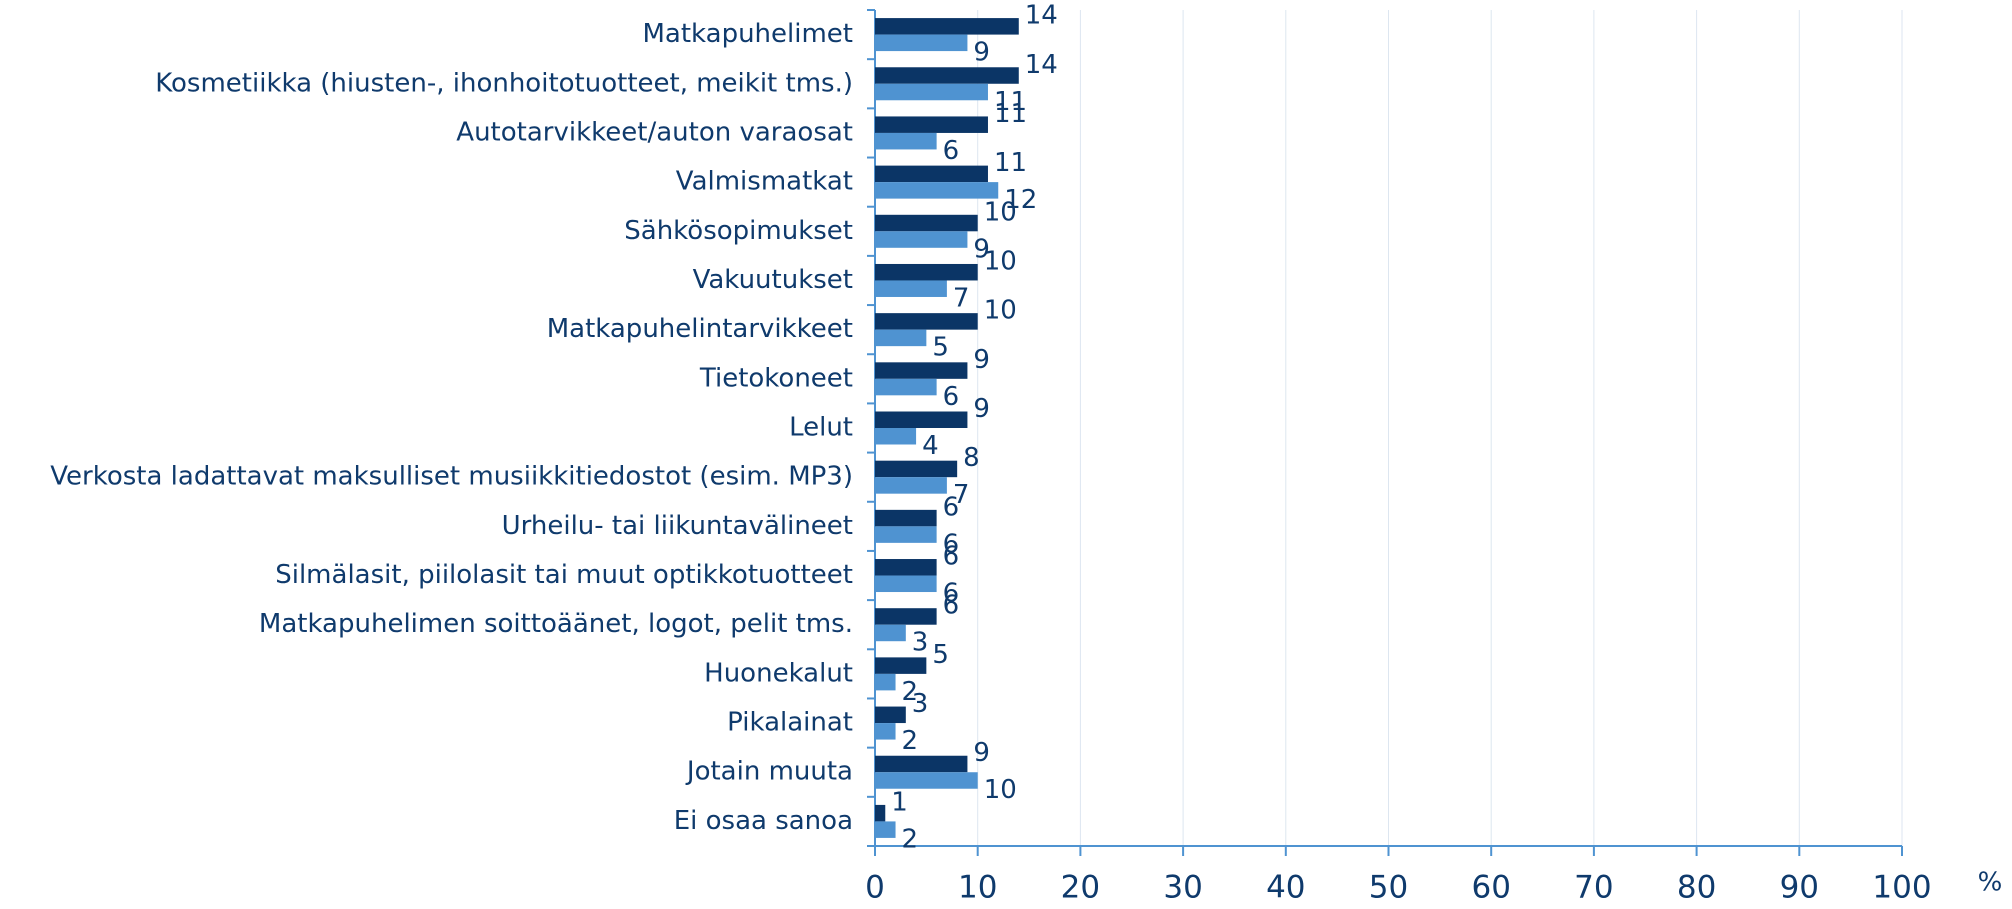 The width and height of the screenshot is (2012, 909). What do you see at coordinates (776, 378) in the screenshot?
I see `y-tick-label: Tietokoneet` at bounding box center [776, 378].